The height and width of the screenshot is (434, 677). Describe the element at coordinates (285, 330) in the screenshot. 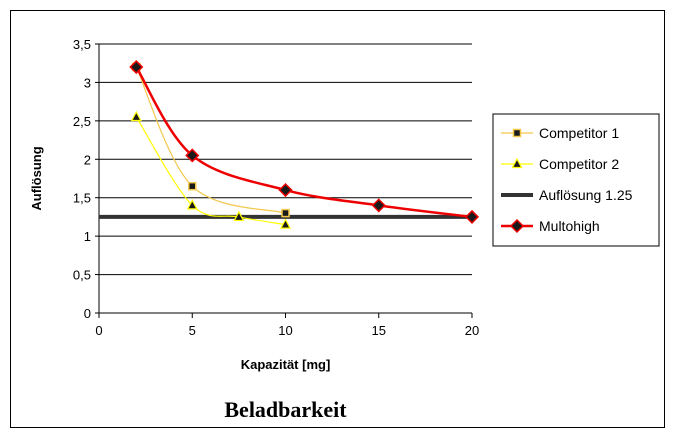

I see `x-tick-label: 10` at that location.